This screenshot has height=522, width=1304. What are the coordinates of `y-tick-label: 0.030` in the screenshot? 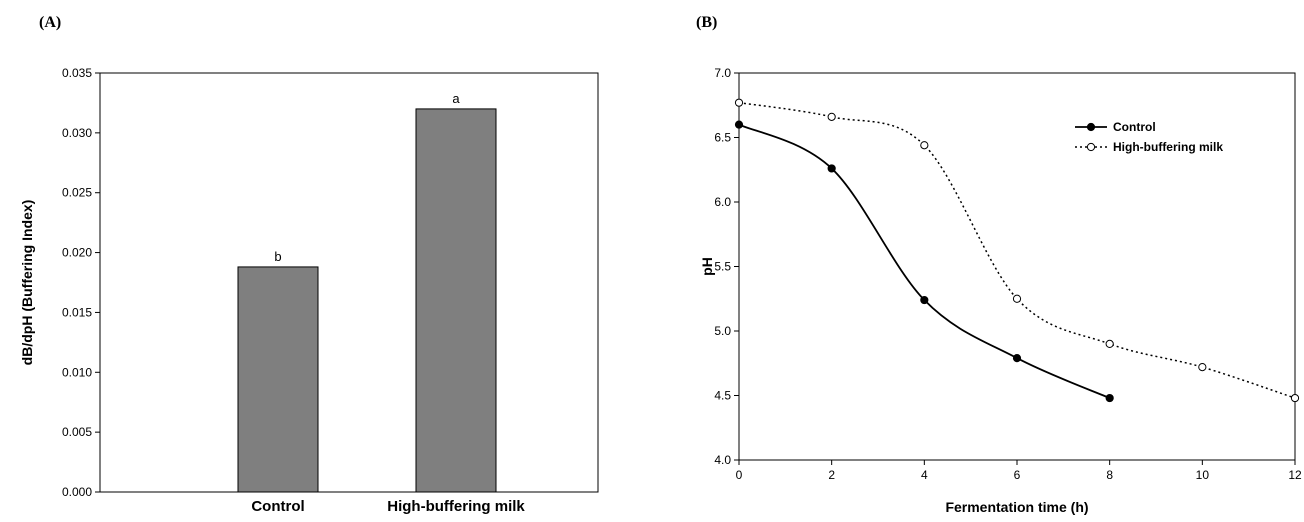 It's located at (77, 133).